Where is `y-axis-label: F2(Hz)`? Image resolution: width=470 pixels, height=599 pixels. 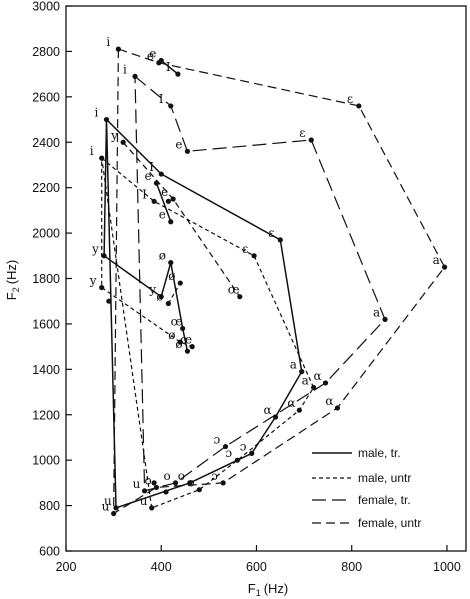 y-axis-label: F2(Hz) is located at coordinates (12, 280).